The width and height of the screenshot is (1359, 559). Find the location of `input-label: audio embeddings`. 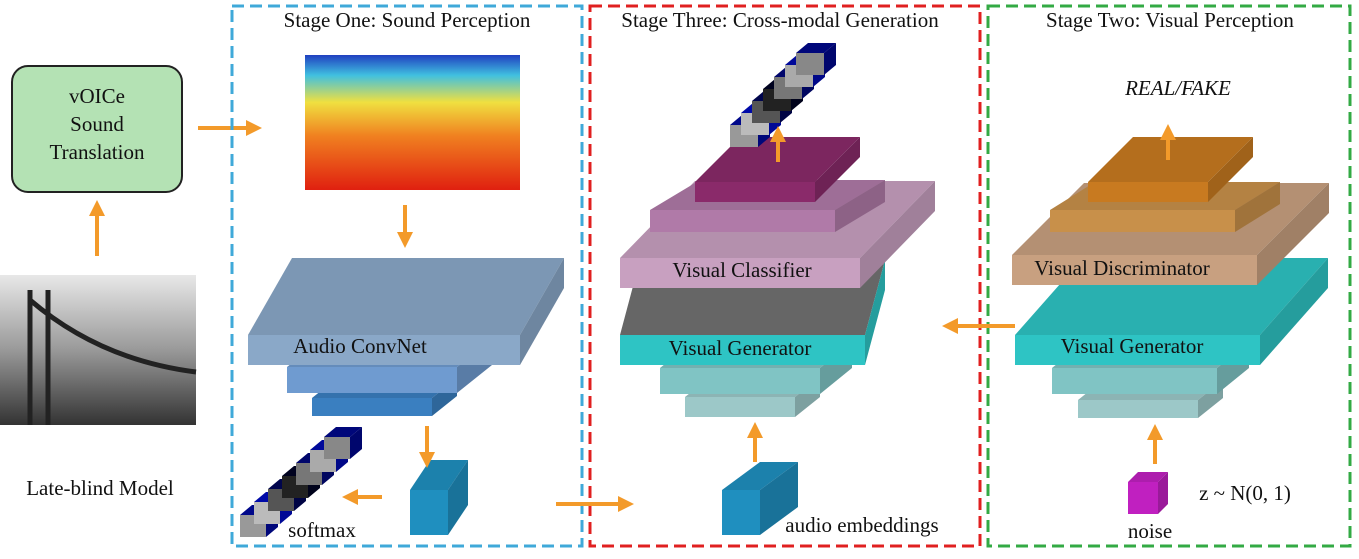

input-label: audio embeddings is located at coordinates (861, 525).